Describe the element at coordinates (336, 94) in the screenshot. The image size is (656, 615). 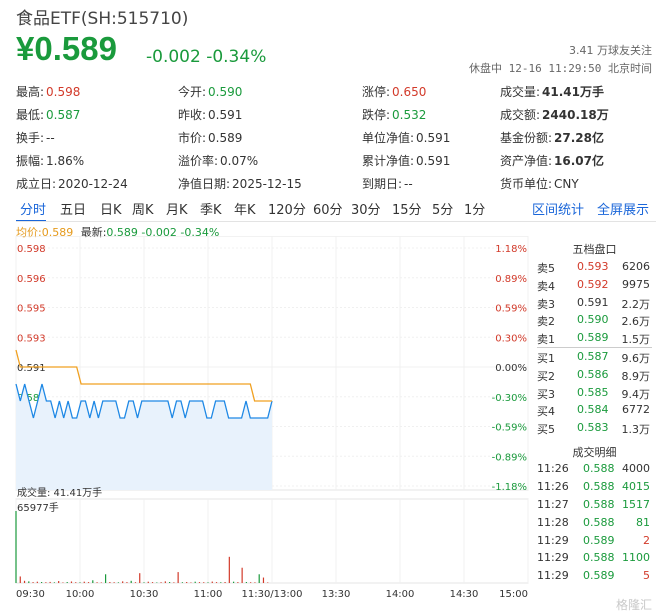
I see `stats-row: 最高: 0.598 今开: 0.590 涨停: 0.650 成交量: 41.41万手` at that location.